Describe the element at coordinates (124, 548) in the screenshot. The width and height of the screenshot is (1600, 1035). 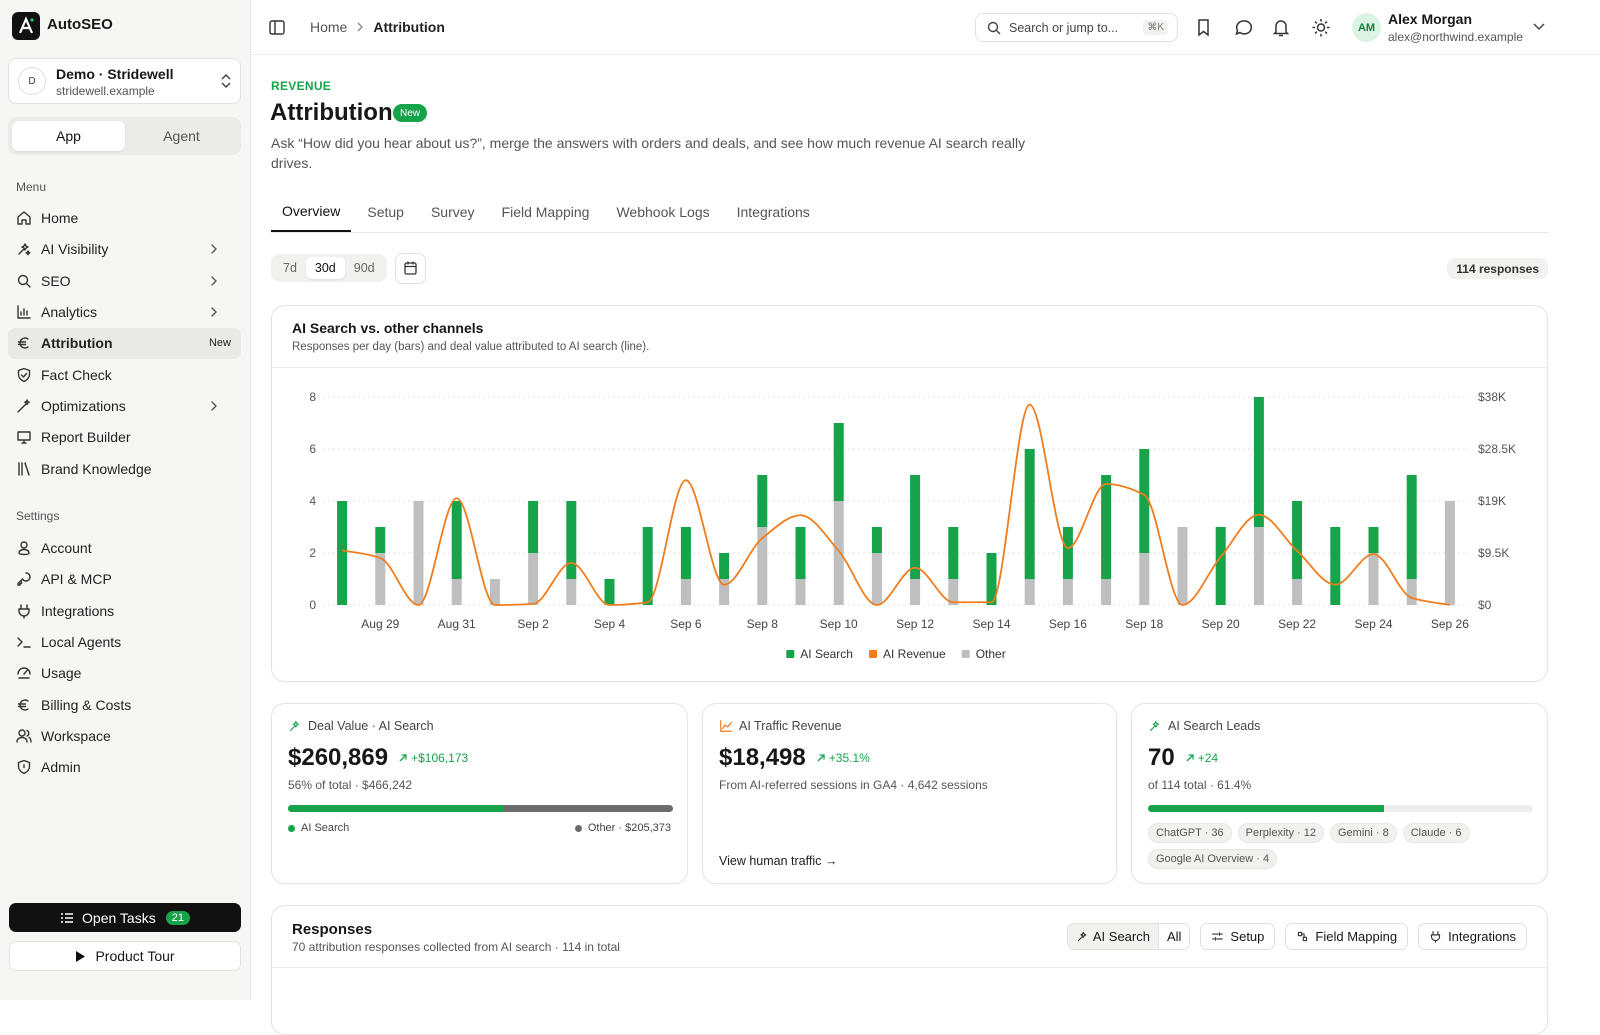
I see `nav-item: Account` at that location.